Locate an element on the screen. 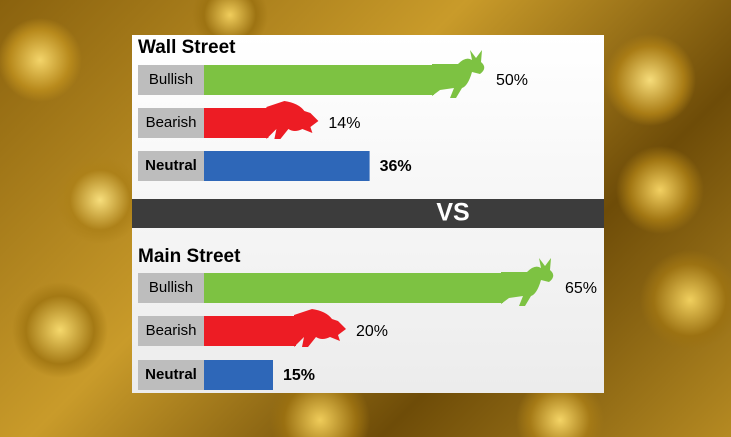 This screenshot has height=437, width=731. value-label: 65% is located at coordinates (581, 288).